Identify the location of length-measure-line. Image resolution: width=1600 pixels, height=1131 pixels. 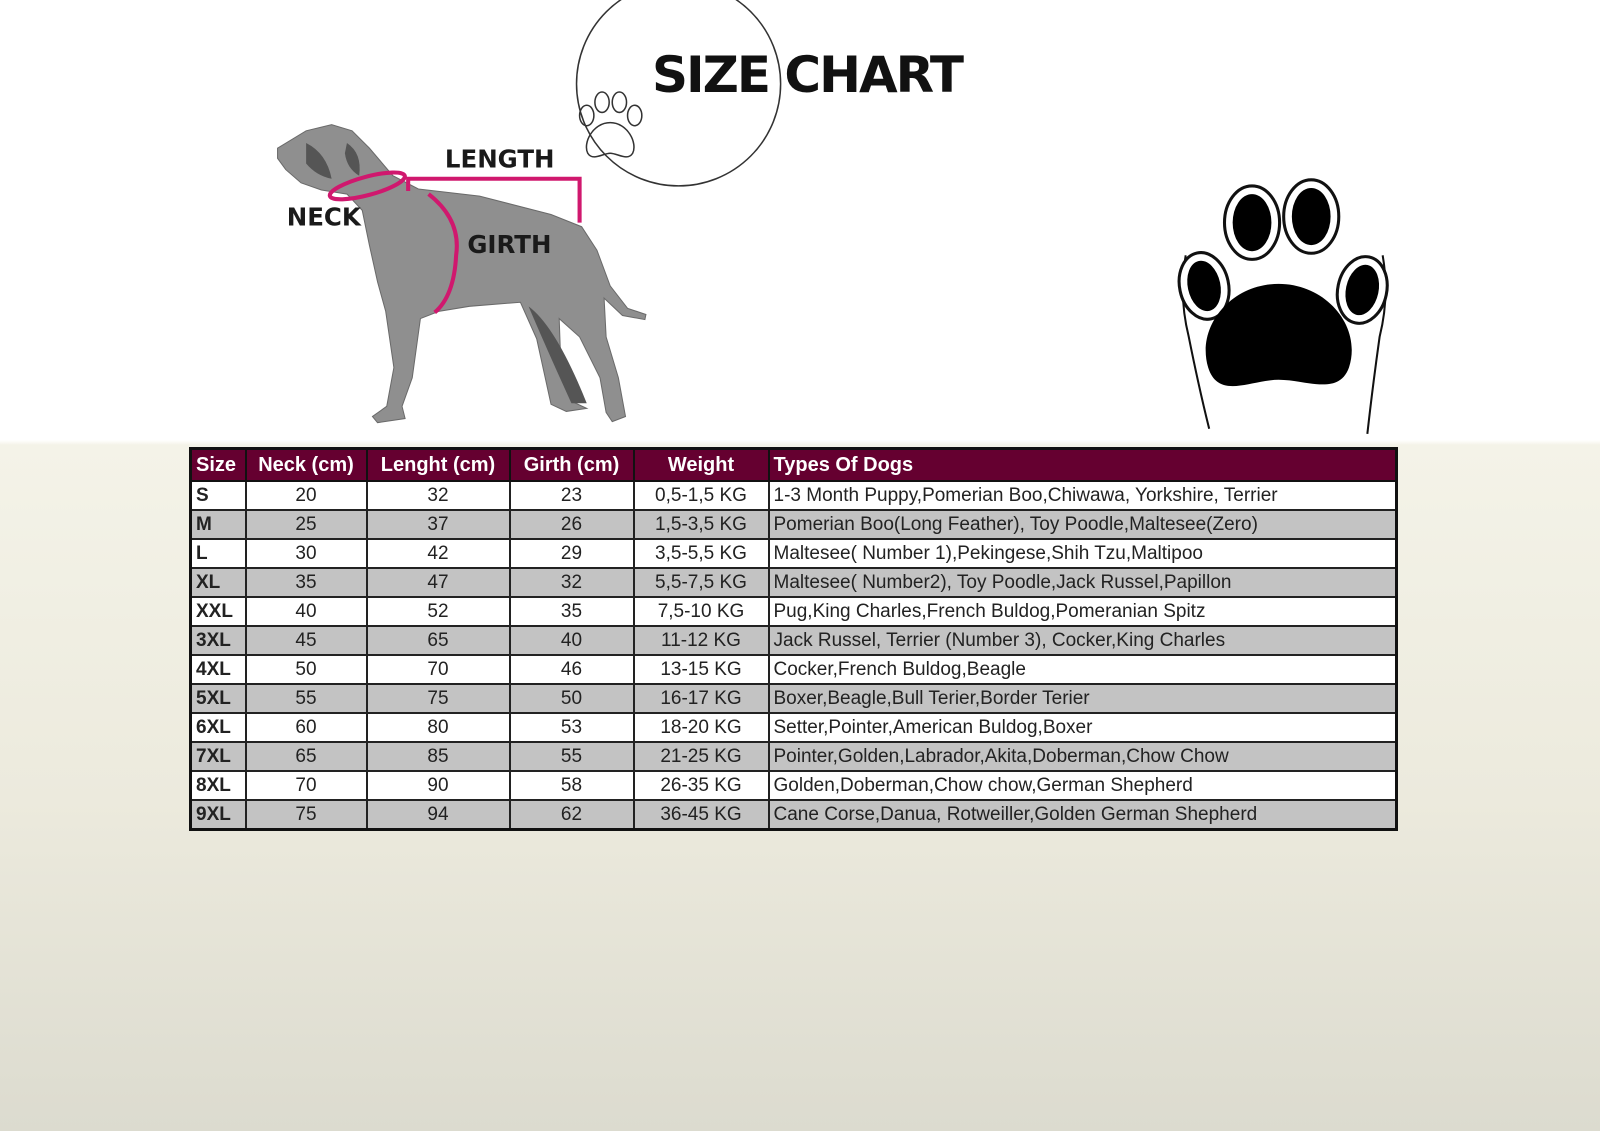
(494, 199).